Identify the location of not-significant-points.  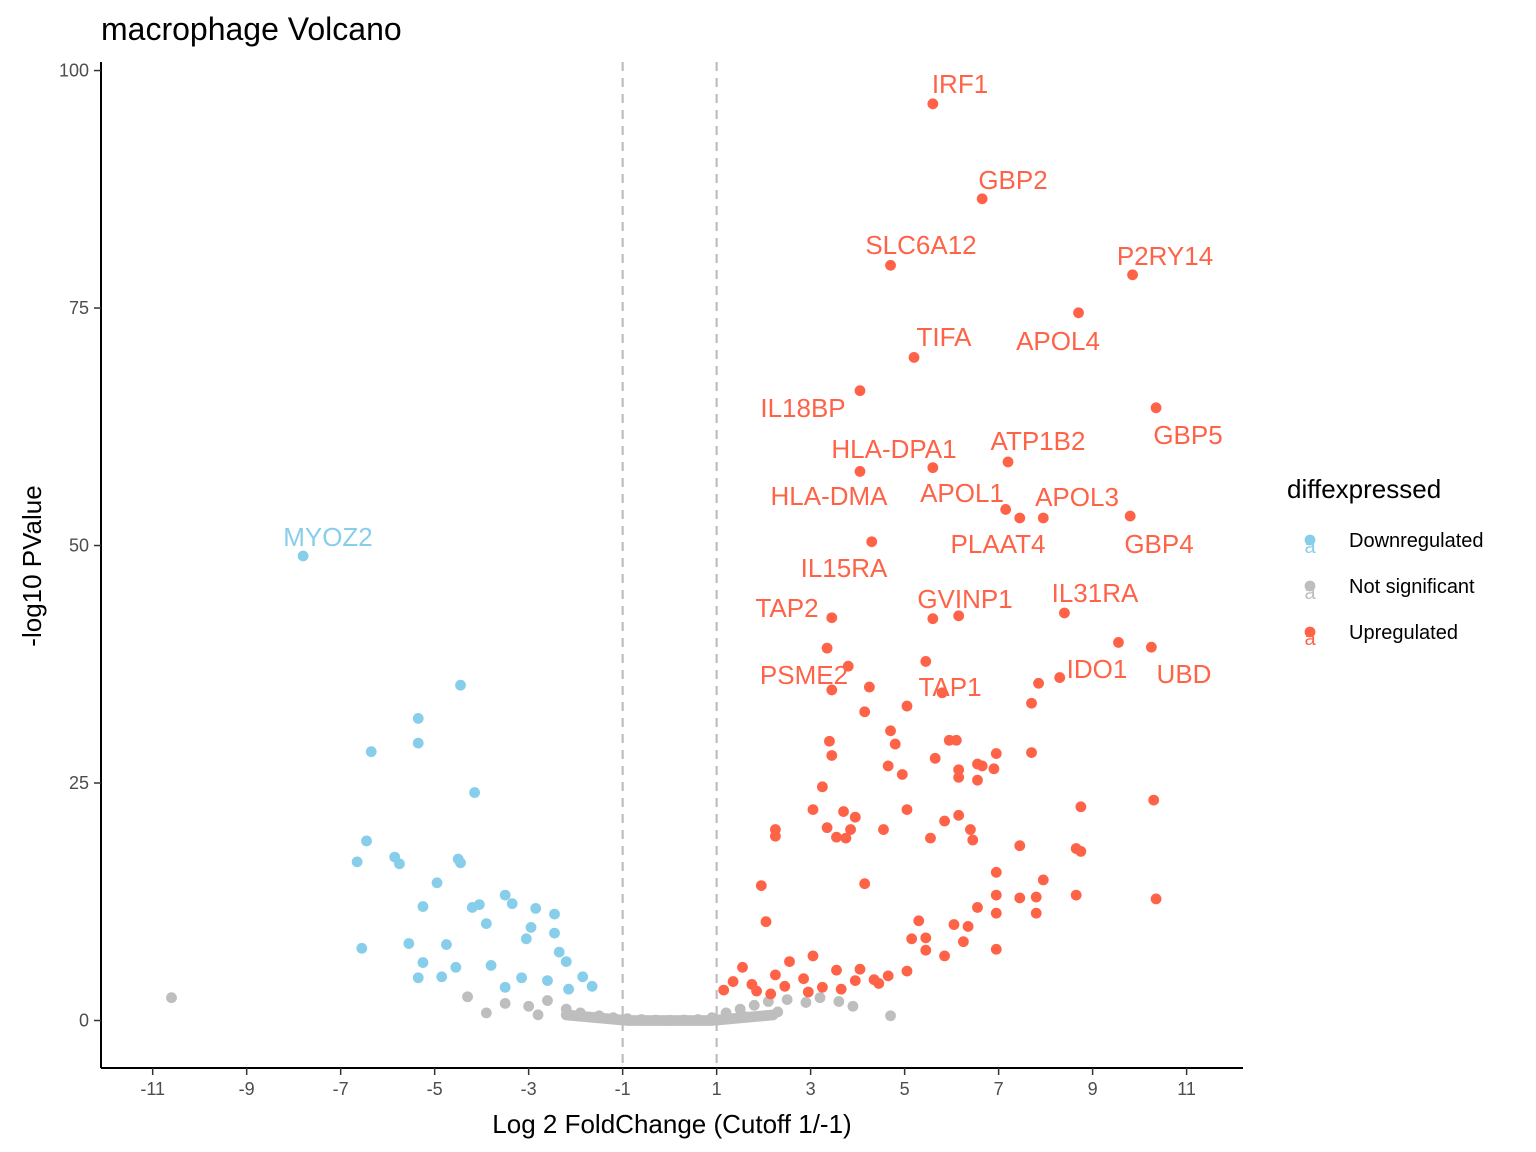
(531, 1008).